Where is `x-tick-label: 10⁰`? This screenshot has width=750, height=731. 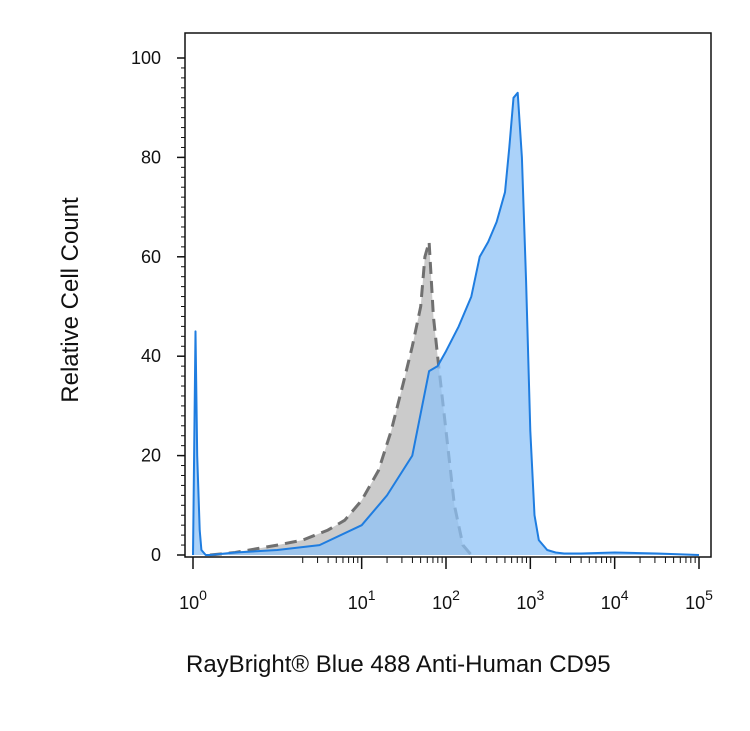 x-tick-label: 10⁰ is located at coordinates (193, 600).